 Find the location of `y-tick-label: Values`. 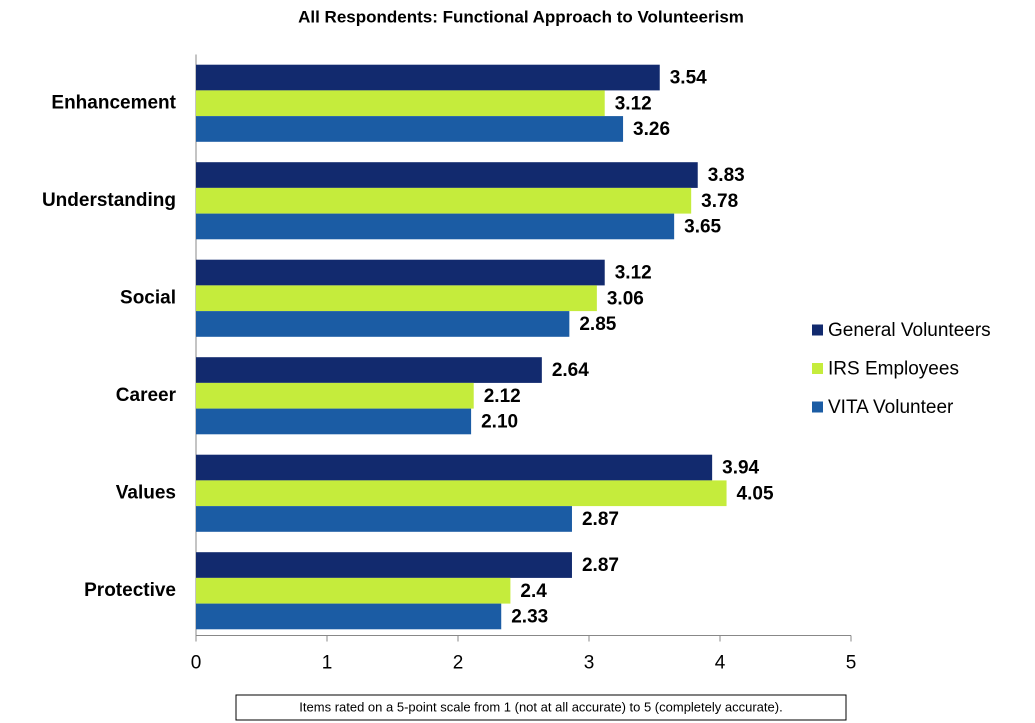

y-tick-label: Values is located at coordinates (146, 492).